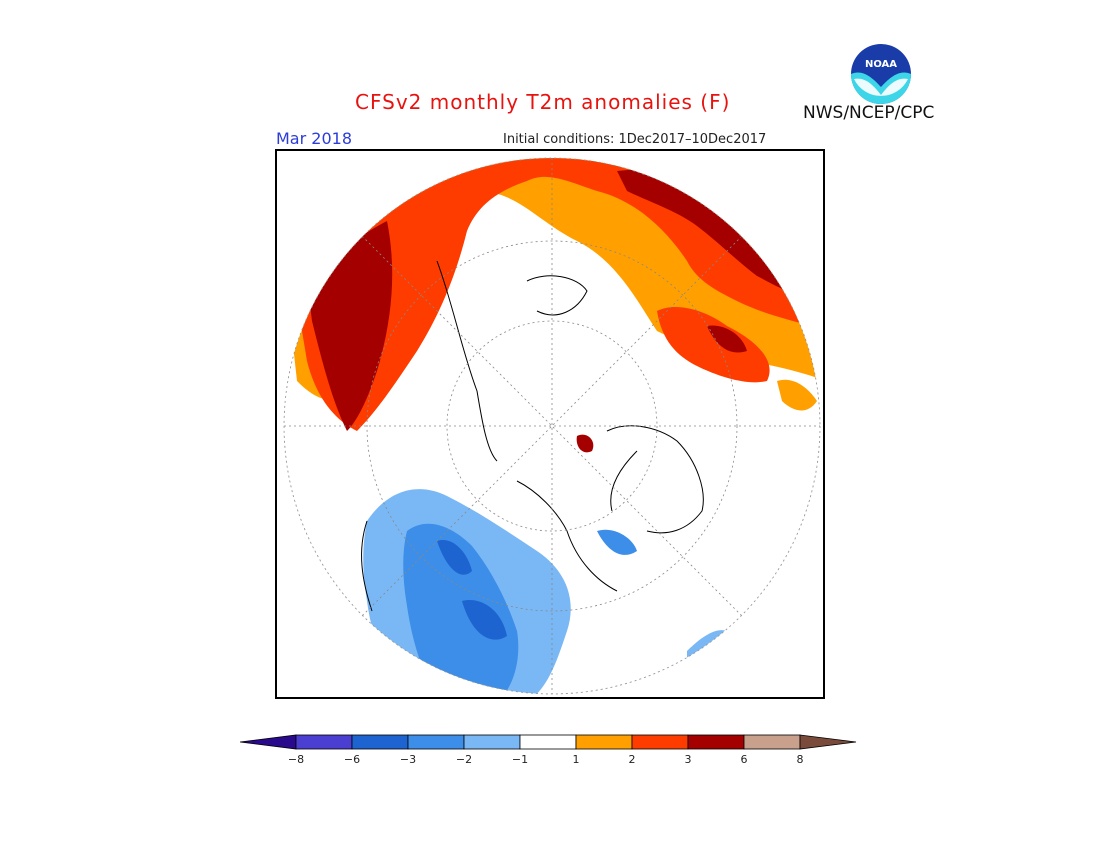  Describe the element at coordinates (585, 443) in the screenshot. I see `warm-region-greenland-east` at that location.